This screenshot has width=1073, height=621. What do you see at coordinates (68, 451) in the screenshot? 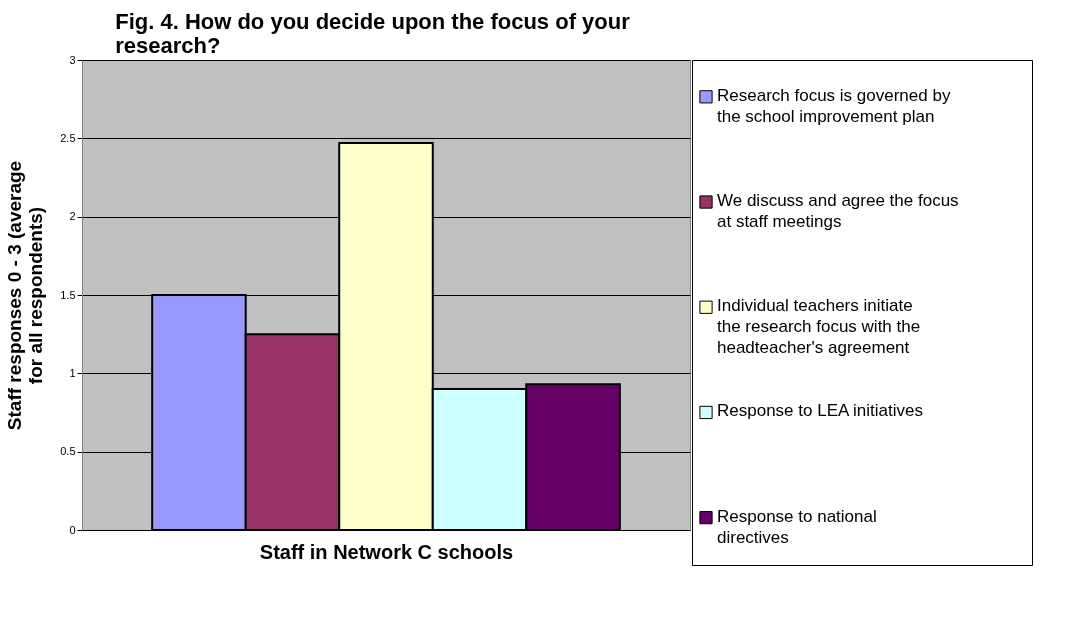
I see `y-tick-label: 0.5` at bounding box center [68, 451].